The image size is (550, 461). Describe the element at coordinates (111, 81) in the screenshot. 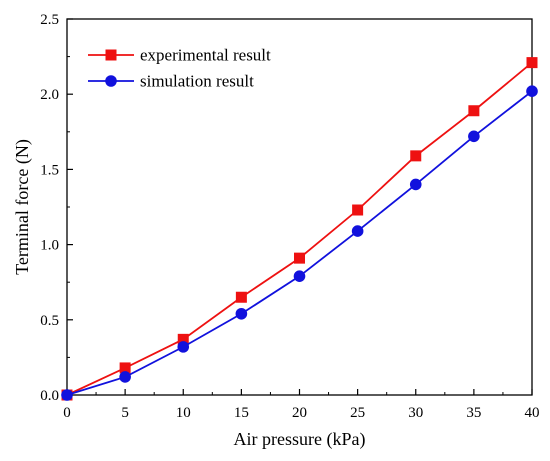

I see `legend-marker-simulation` at that location.